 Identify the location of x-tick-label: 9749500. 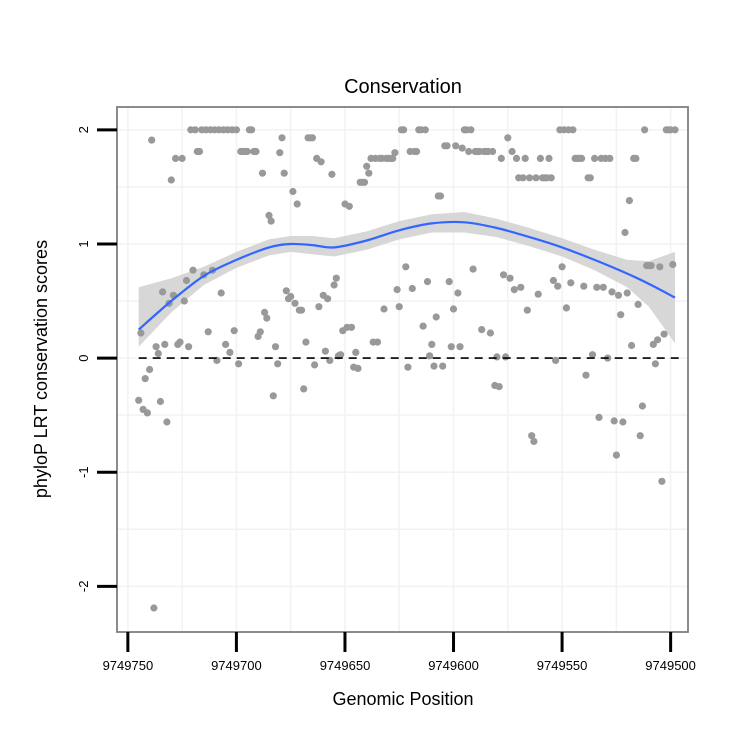
(670, 665).